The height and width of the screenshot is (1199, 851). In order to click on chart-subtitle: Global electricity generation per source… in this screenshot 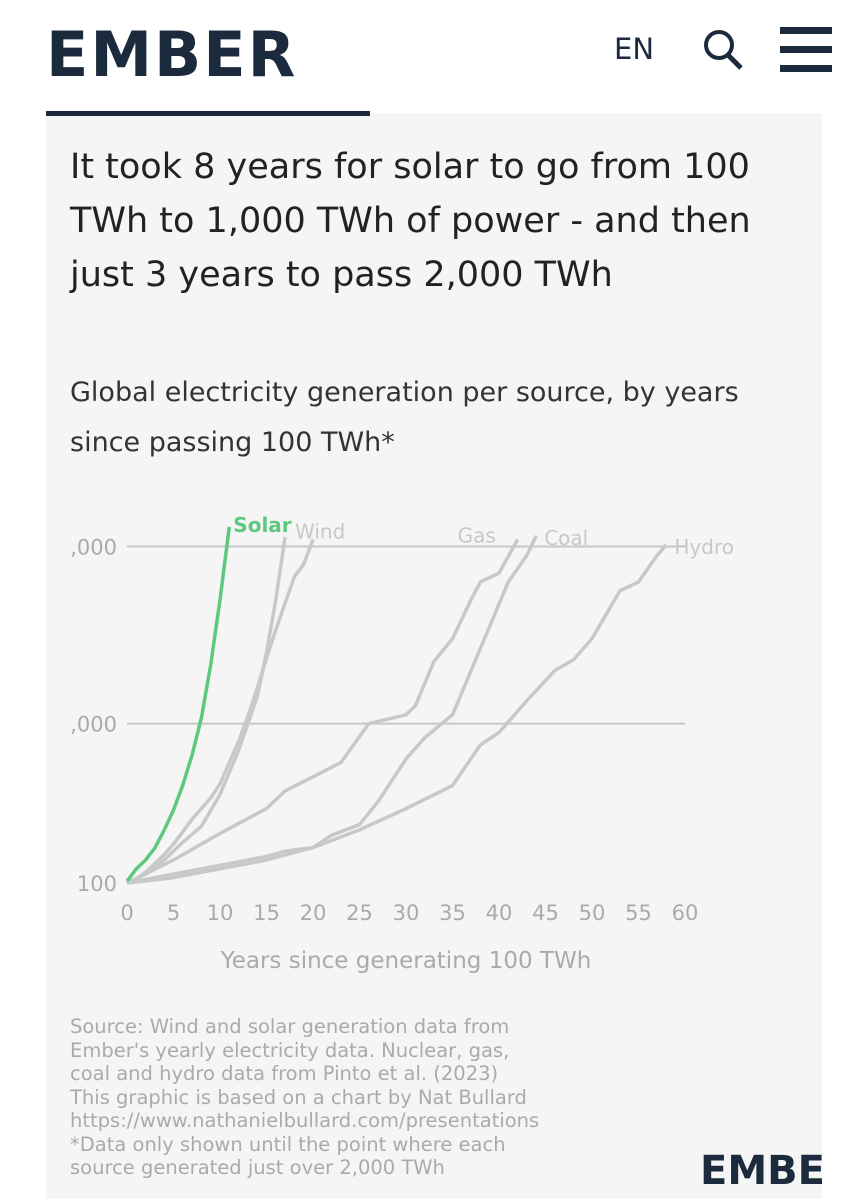, I will do `click(404, 417)`.